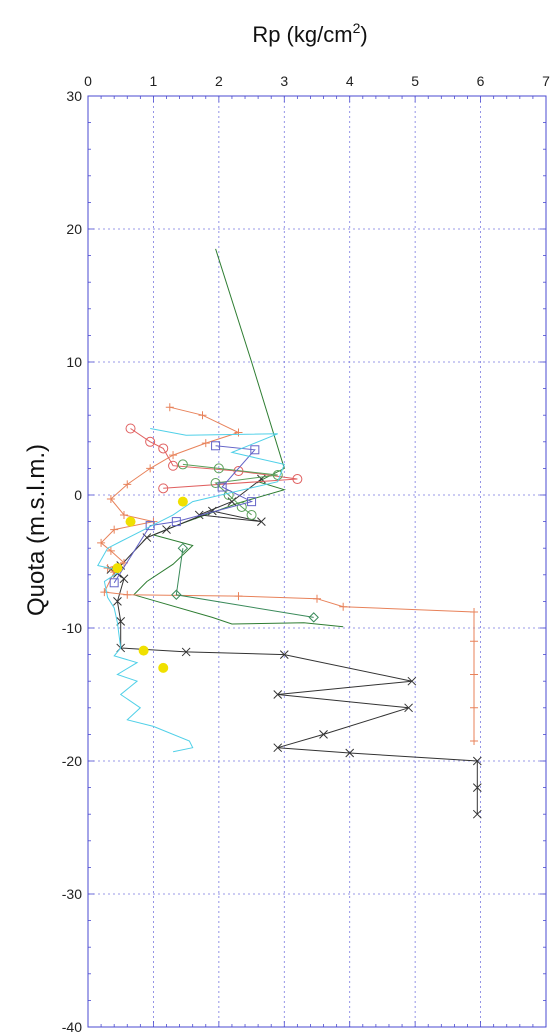  I want to click on x-tick-label: 1, so click(154, 81).